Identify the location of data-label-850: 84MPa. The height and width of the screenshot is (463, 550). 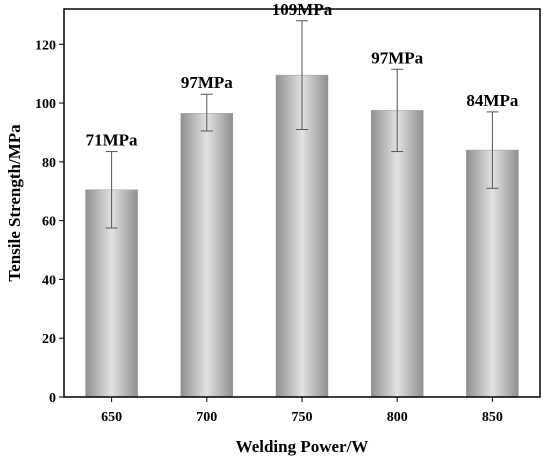
(492, 100).